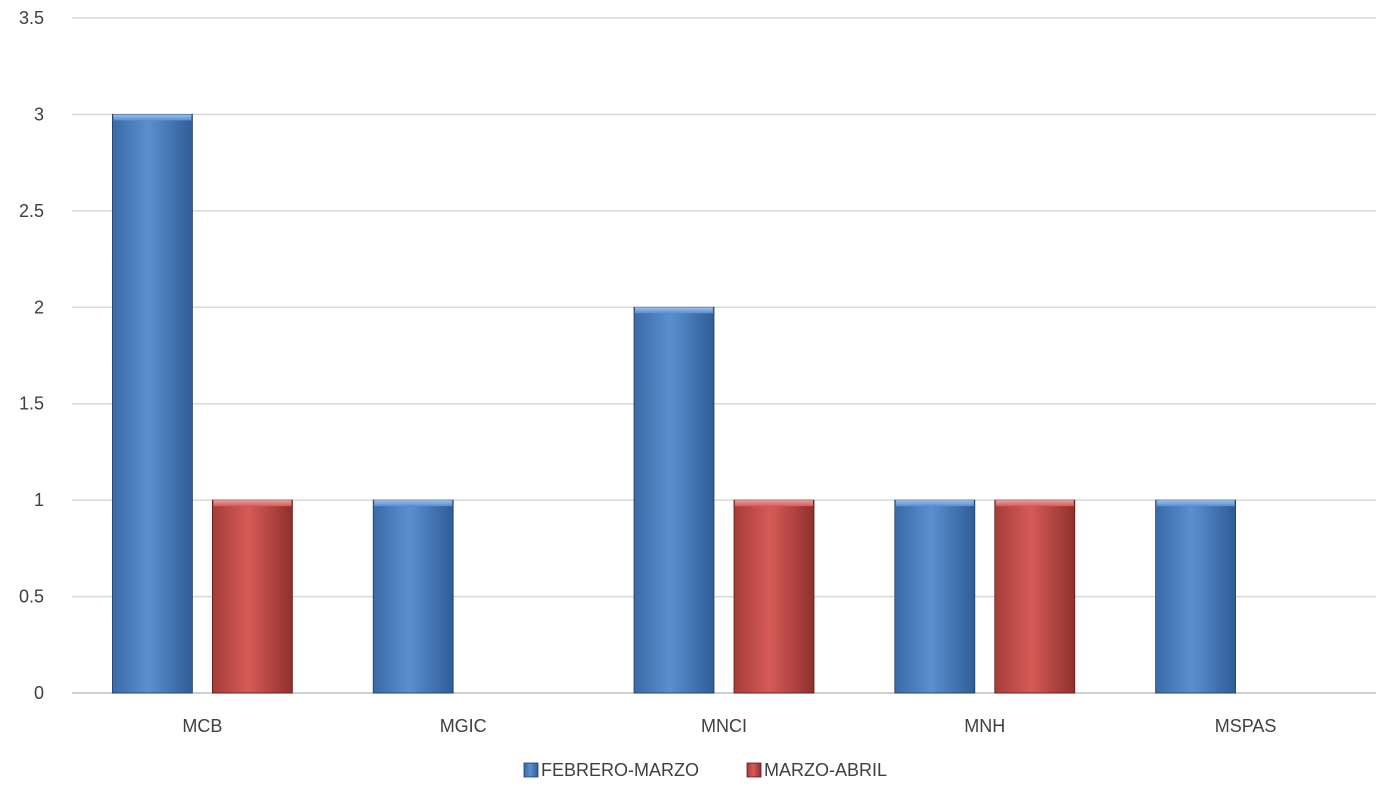 Image resolution: width=1376 pixels, height=793 pixels. What do you see at coordinates (202, 726) in the screenshot?
I see `x-tick-label: MCB` at bounding box center [202, 726].